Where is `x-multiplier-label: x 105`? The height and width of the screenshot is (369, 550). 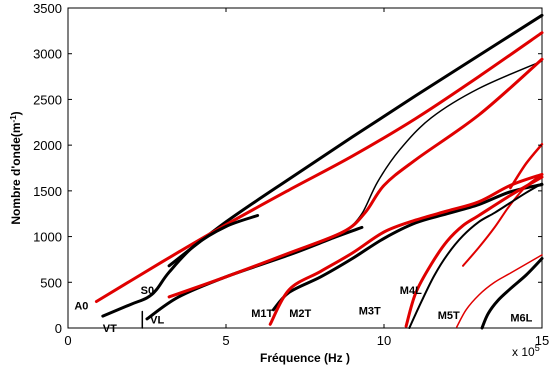
x-multiplier-label: x 105 is located at coordinates (526, 351).